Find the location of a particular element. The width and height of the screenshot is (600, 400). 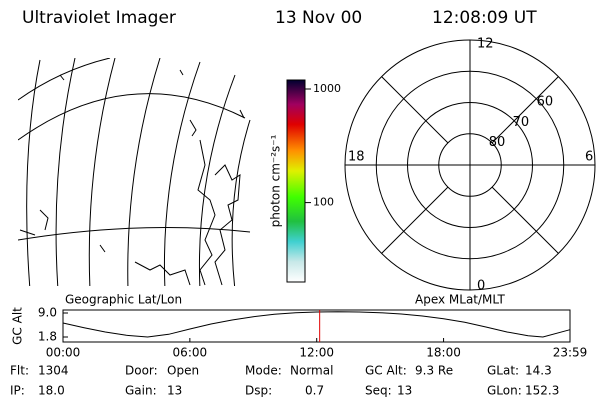

colorbar is located at coordinates (296, 181).